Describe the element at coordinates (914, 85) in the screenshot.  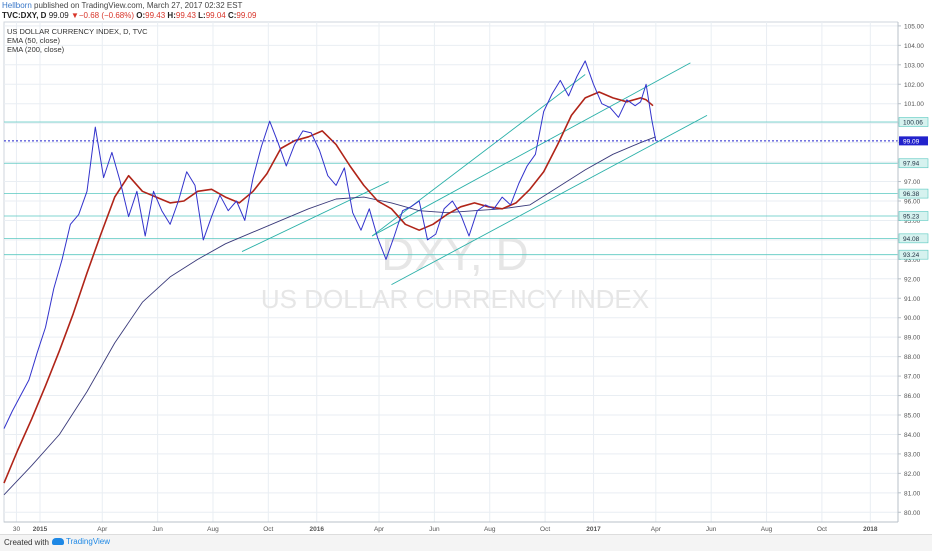
I see `y-tick-label: 102.00` at that location.